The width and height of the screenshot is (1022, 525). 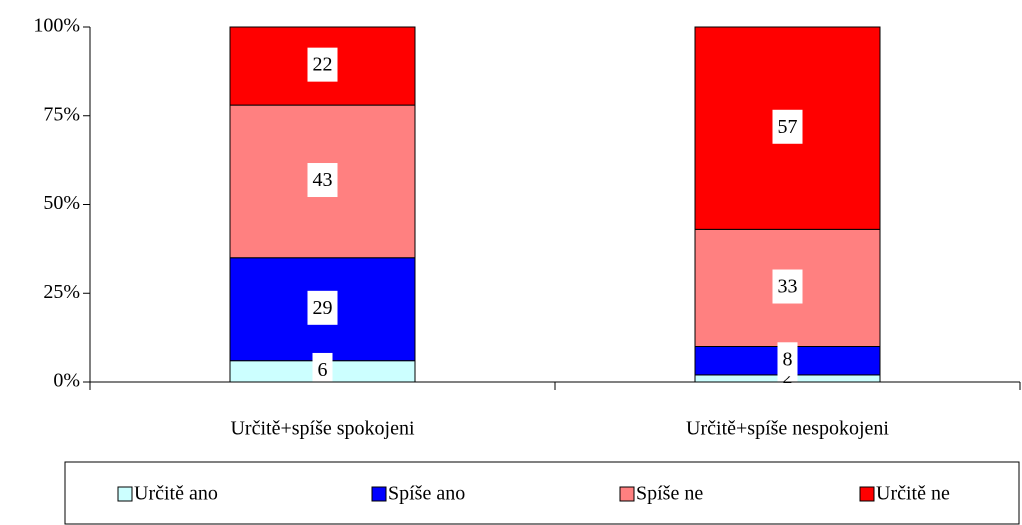 I want to click on data-label: 33, so click(x=788, y=287).